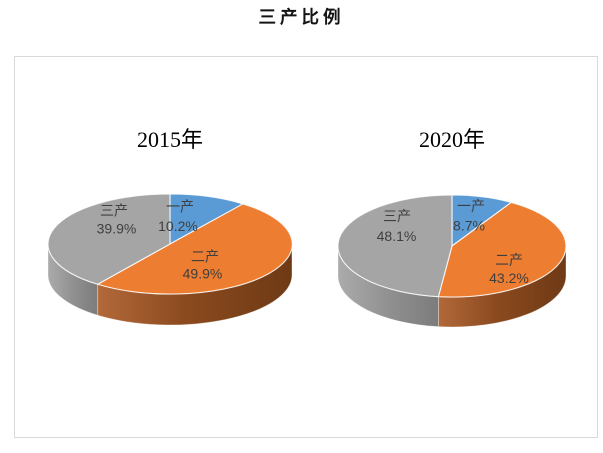 This screenshot has height=453, width=603. What do you see at coordinates (203, 274) in the screenshot?
I see `data-label-value: 49.9%` at bounding box center [203, 274].